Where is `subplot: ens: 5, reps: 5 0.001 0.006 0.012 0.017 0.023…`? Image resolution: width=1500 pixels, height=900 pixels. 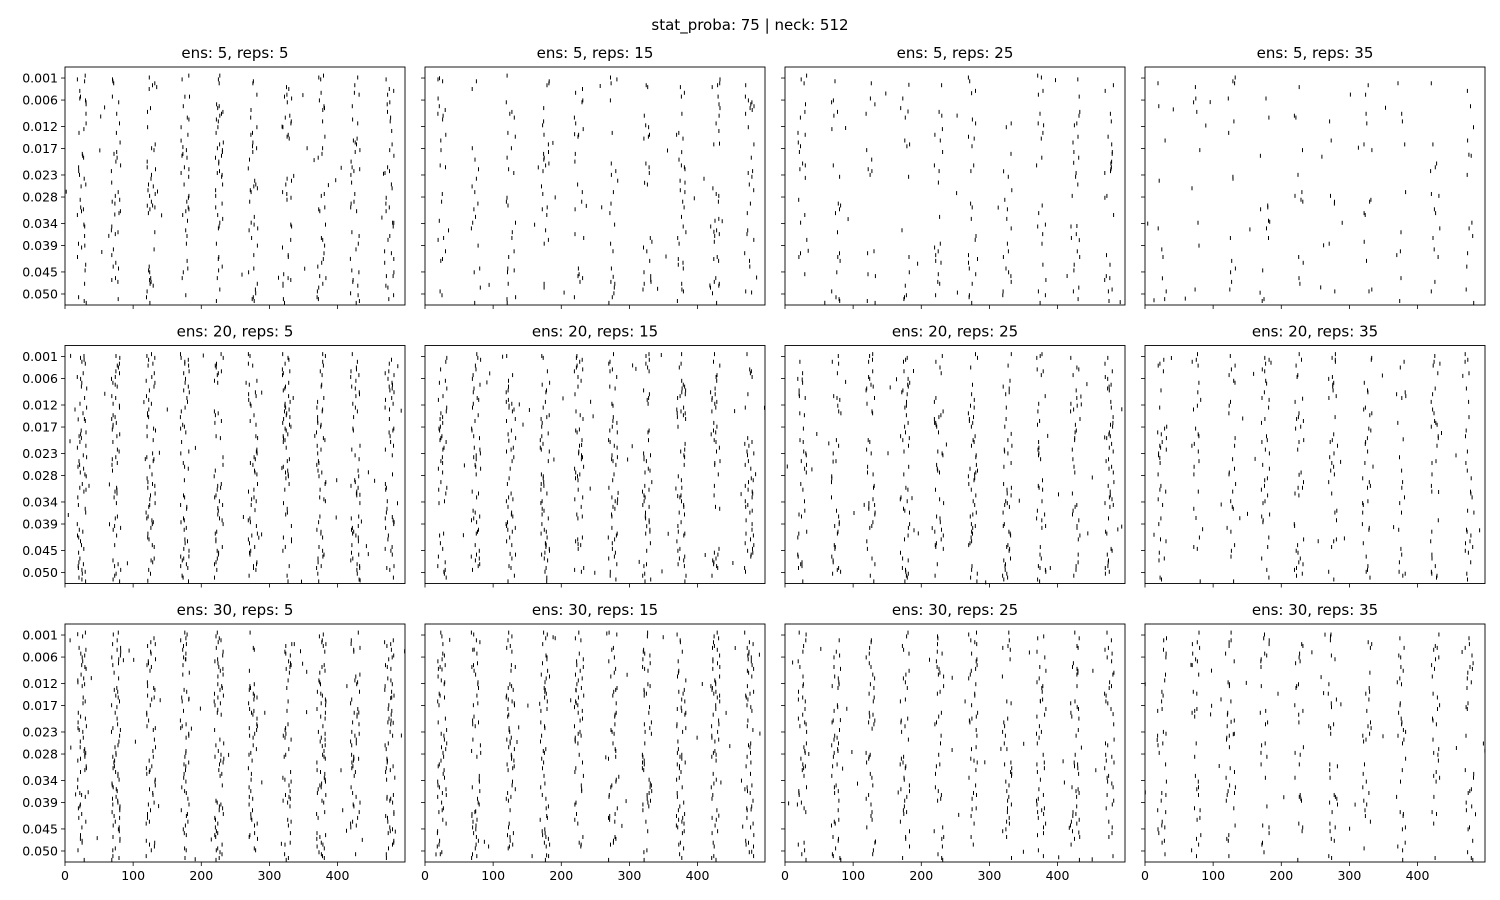 subplot: ens: 5, reps: 5 0.001 0.006 0.012 0.017 0.023… is located at coordinates (214, 176).